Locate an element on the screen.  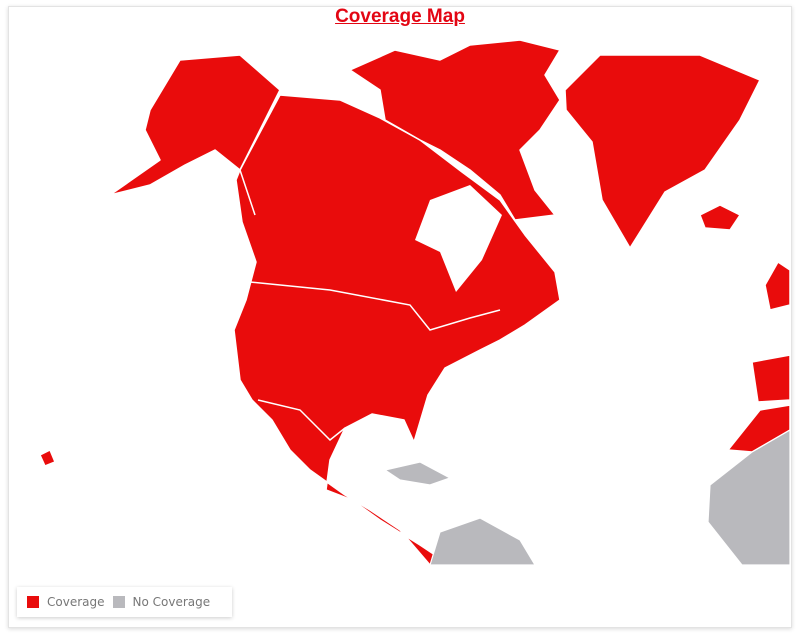
legend-label: Coverage is located at coordinates (76, 602).